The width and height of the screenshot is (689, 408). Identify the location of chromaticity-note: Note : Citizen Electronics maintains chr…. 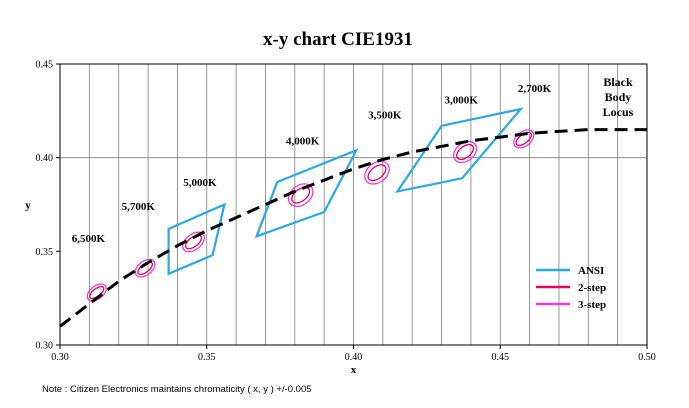
(177, 389).